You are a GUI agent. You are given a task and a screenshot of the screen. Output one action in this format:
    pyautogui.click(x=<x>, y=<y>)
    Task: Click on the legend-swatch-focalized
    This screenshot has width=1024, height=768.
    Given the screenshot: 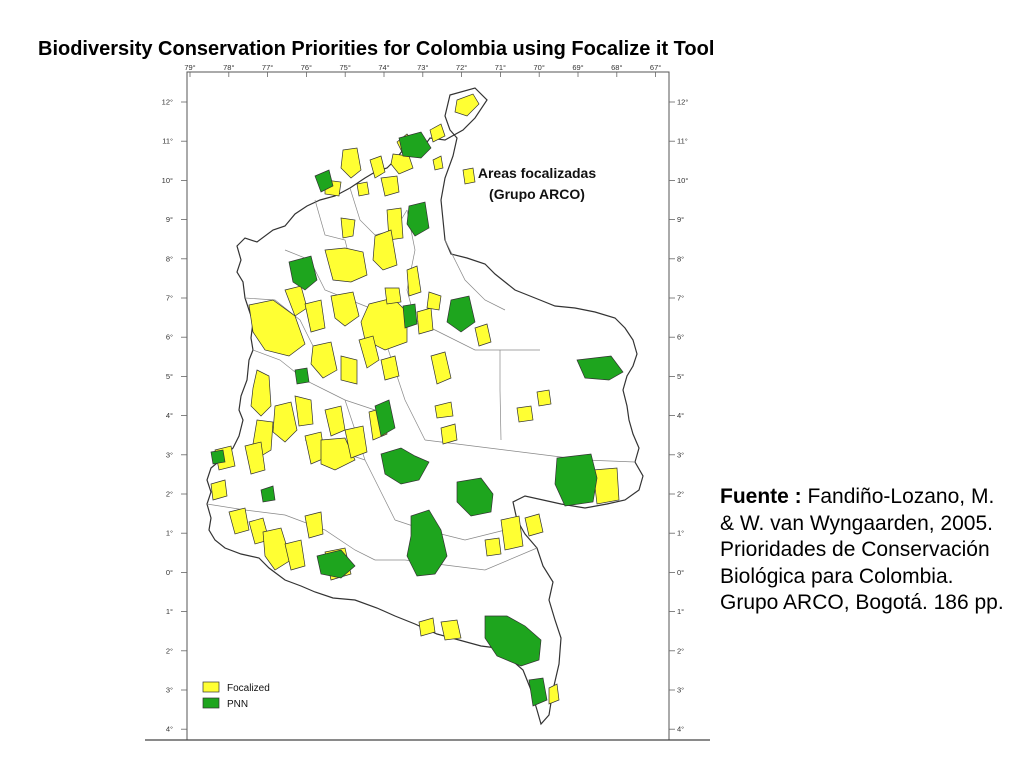 What is the action you would take?
    pyautogui.click(x=211, y=687)
    